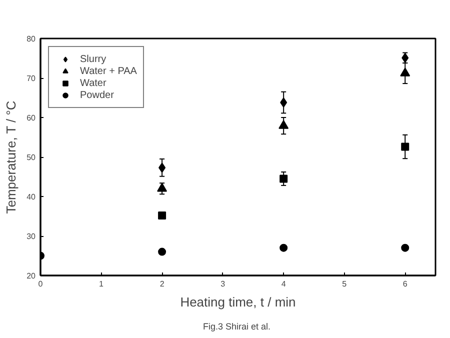 The height and width of the screenshot is (338, 450). What do you see at coordinates (345, 284) in the screenshot?
I see `x-tick-label: 5` at bounding box center [345, 284].